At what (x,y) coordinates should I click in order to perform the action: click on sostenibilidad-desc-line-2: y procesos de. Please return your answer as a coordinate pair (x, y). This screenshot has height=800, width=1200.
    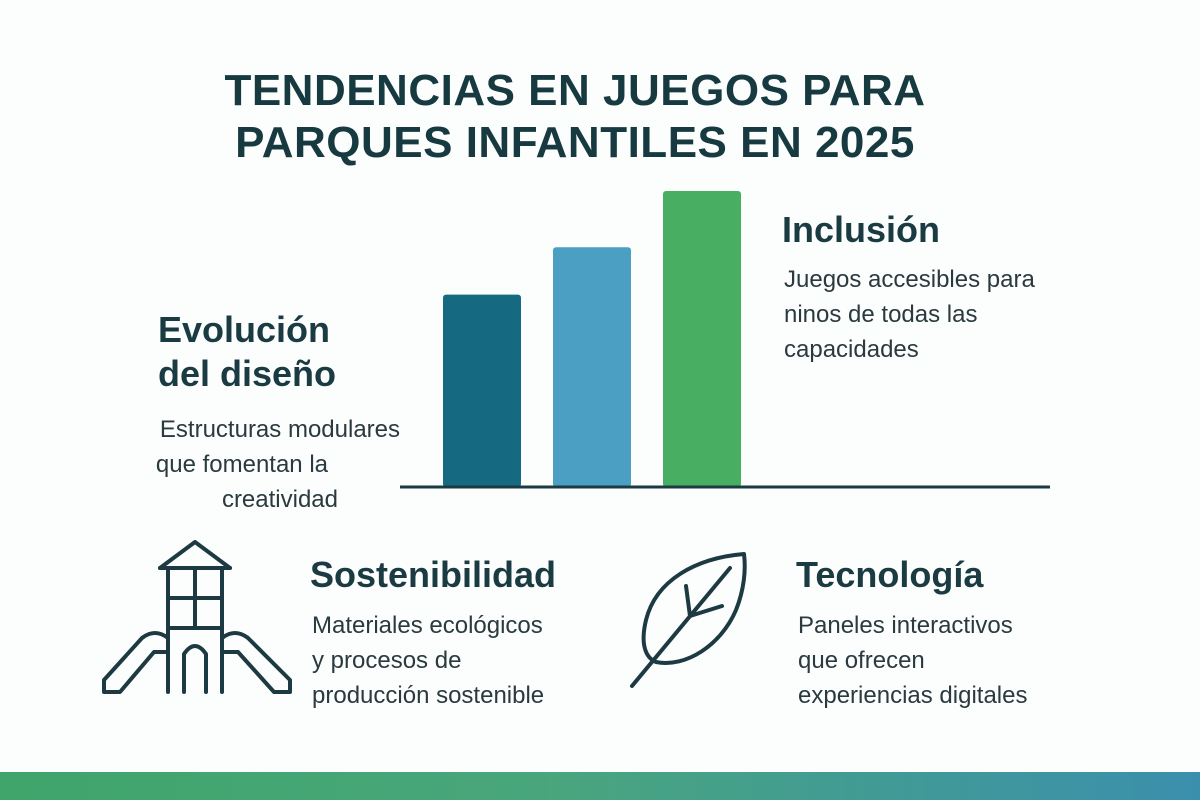
    Looking at the image, I should click on (387, 660).